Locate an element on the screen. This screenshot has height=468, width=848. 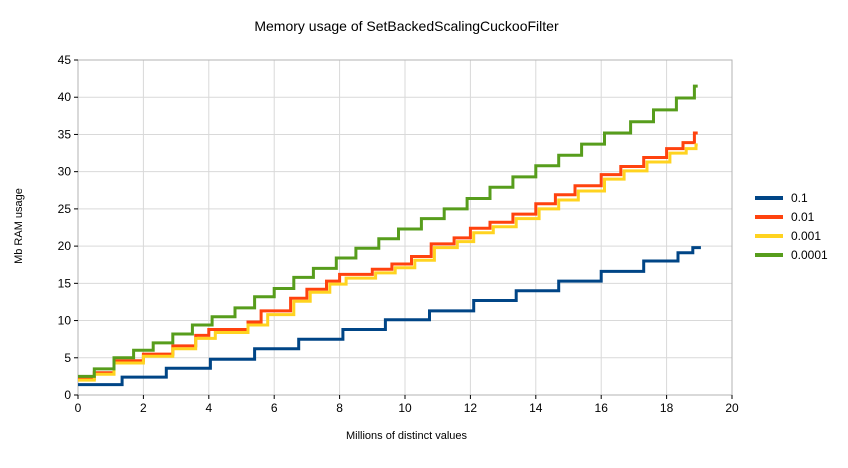
y-tick-label: 5 is located at coordinates (67, 358).